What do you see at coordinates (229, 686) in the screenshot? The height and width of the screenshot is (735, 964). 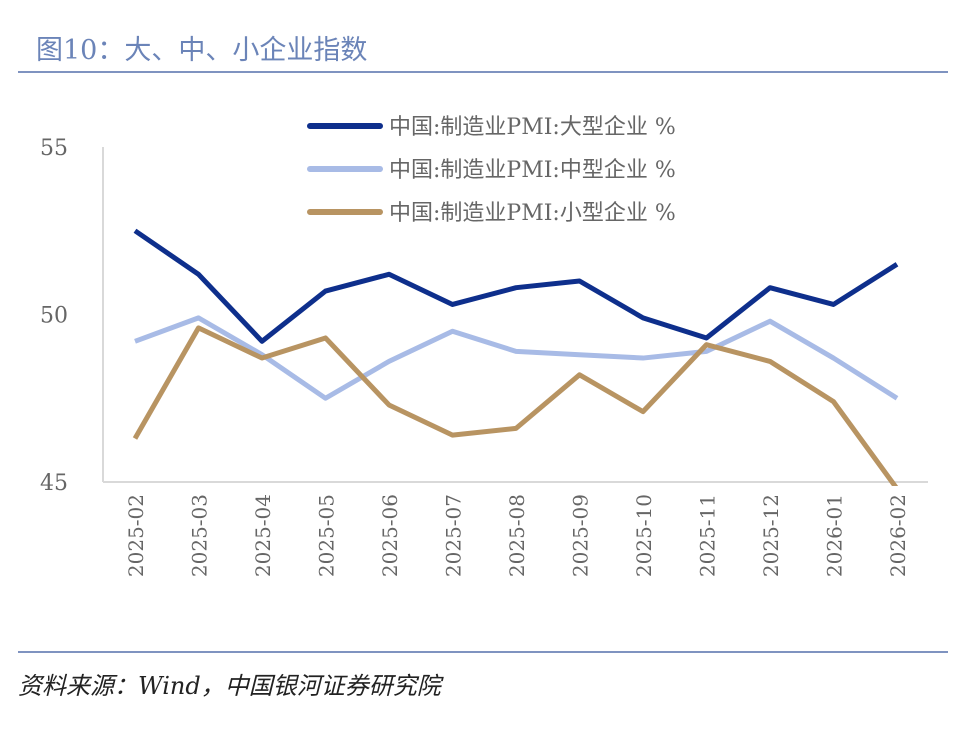 I see `source-note: 资料来源：Wind，中国银河证券研究院` at bounding box center [229, 686].